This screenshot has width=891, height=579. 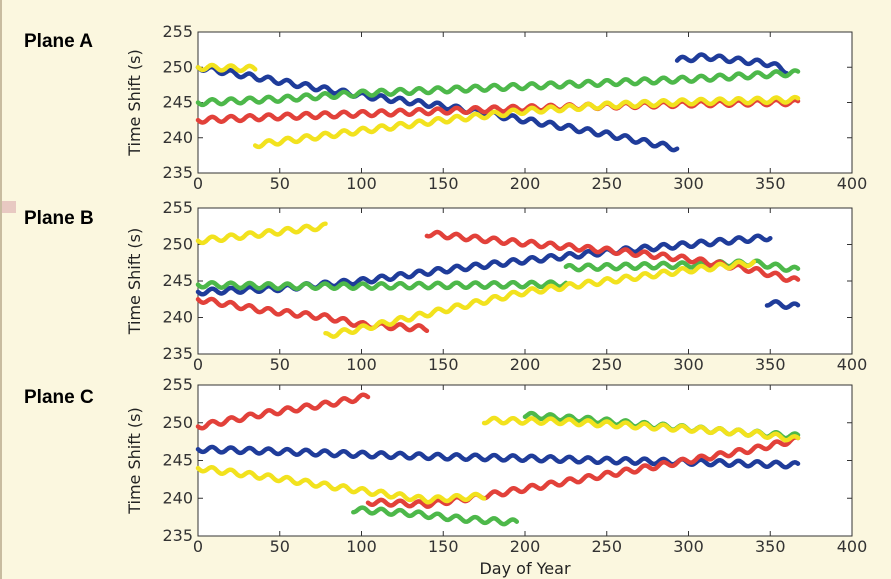 I want to click on margin-accent, so click(x=9, y=207).